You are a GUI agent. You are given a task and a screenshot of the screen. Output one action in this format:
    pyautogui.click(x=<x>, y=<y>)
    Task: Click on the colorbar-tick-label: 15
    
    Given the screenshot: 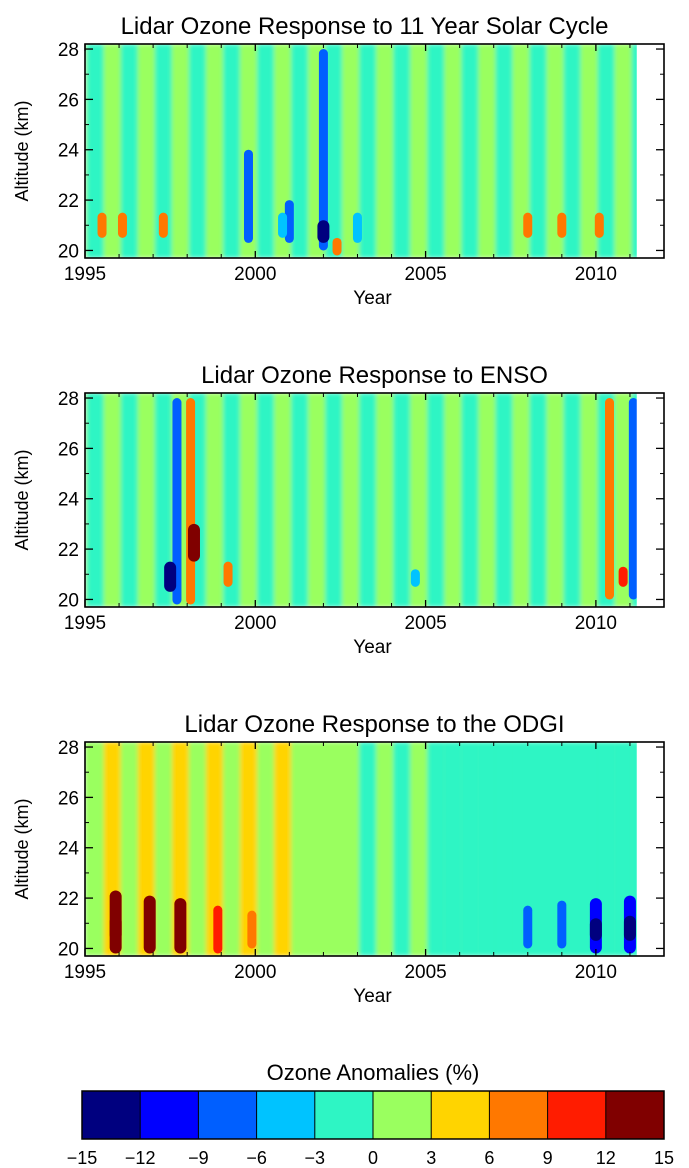 What is the action you would take?
    pyautogui.click(x=664, y=1158)
    